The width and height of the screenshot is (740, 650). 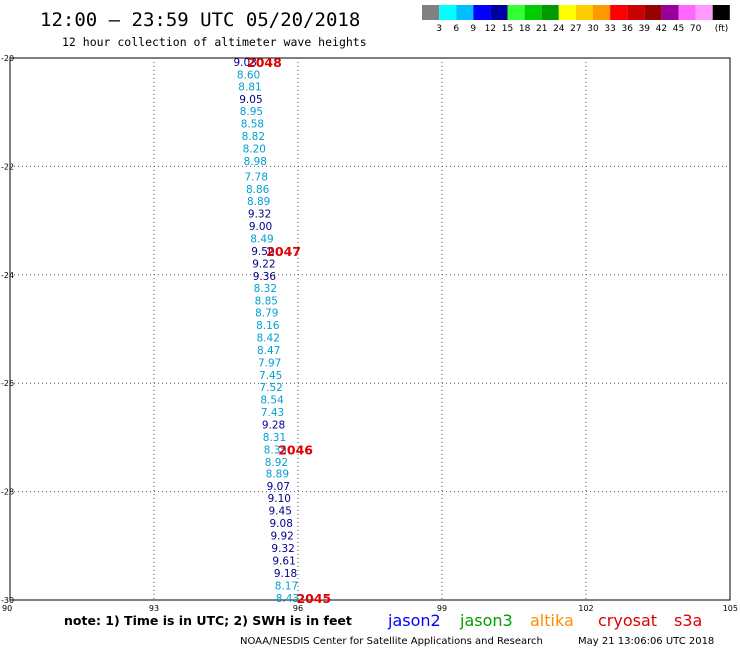 What do you see at coordinates (473, 29) in the screenshot?
I see `legend-label: 9` at bounding box center [473, 29].